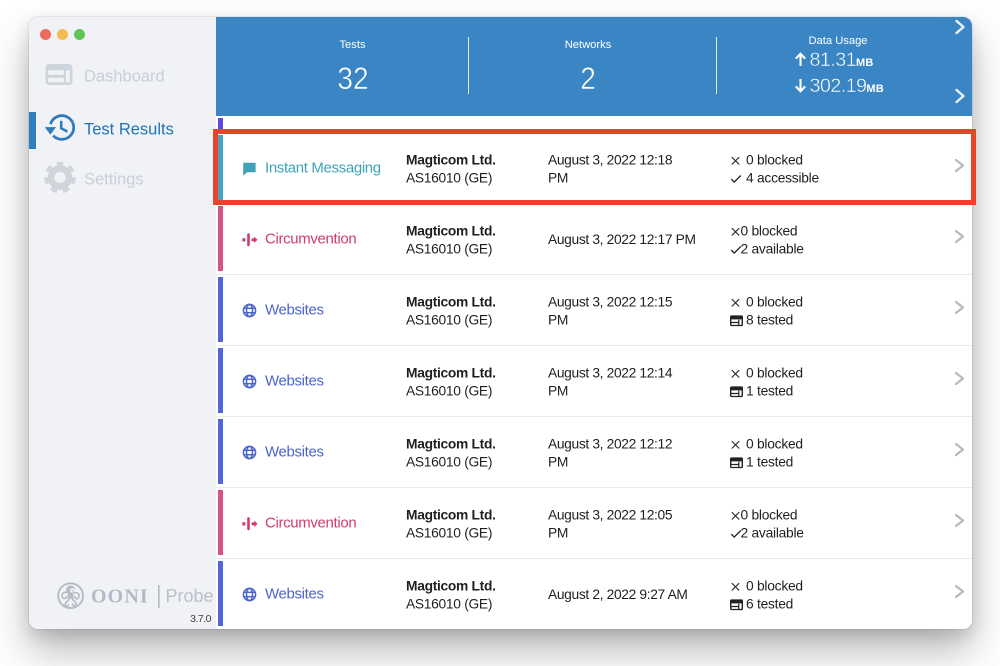  I want to click on svg-text: OONI, so click(120, 597).